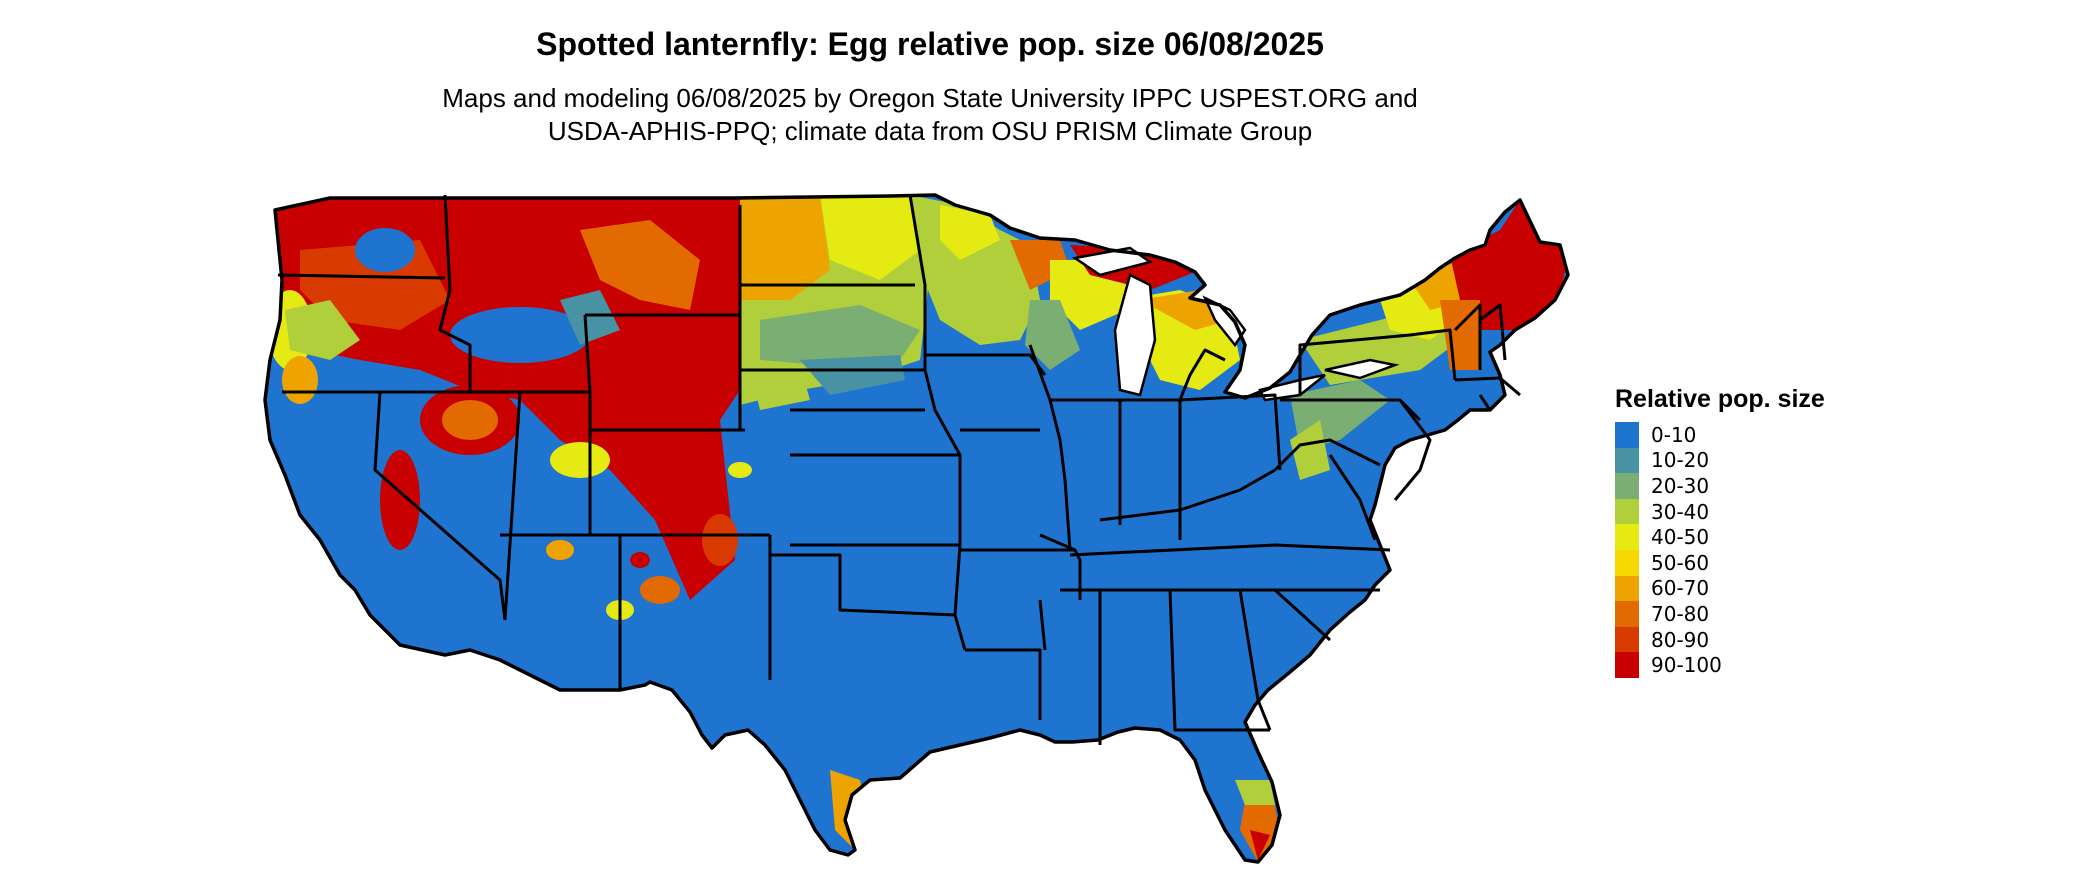 This screenshot has width=2100, height=892. What do you see at coordinates (1720, 537) in the screenshot?
I see `legend-item: 40-50` at bounding box center [1720, 537].